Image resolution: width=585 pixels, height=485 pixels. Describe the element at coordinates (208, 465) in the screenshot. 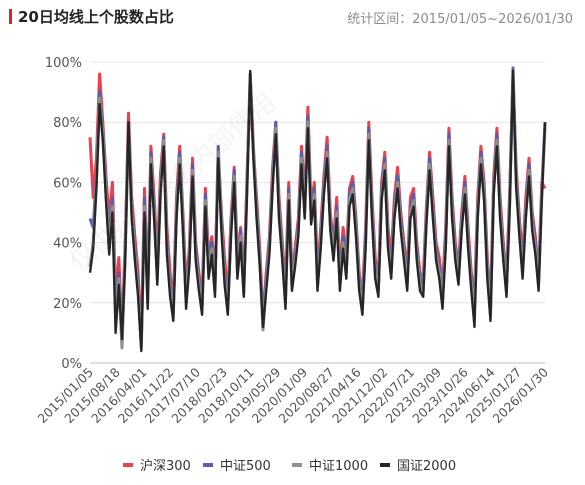

I see `legend-swatch-zz500` at that location.